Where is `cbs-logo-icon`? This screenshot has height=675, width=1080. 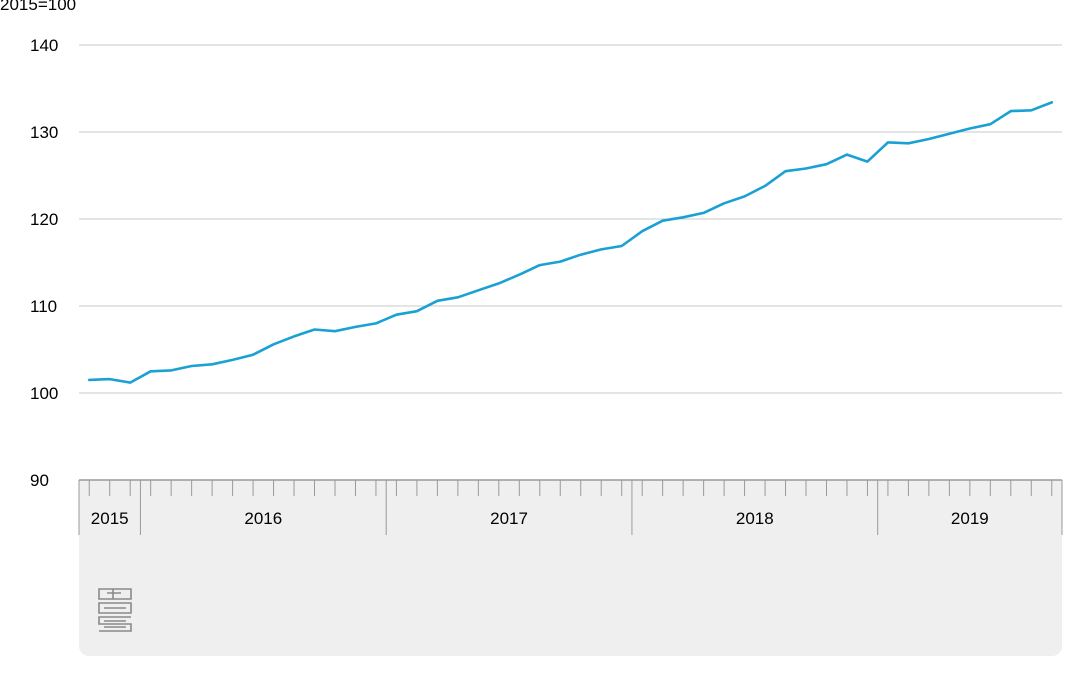 cbs-logo-icon is located at coordinates (115, 610).